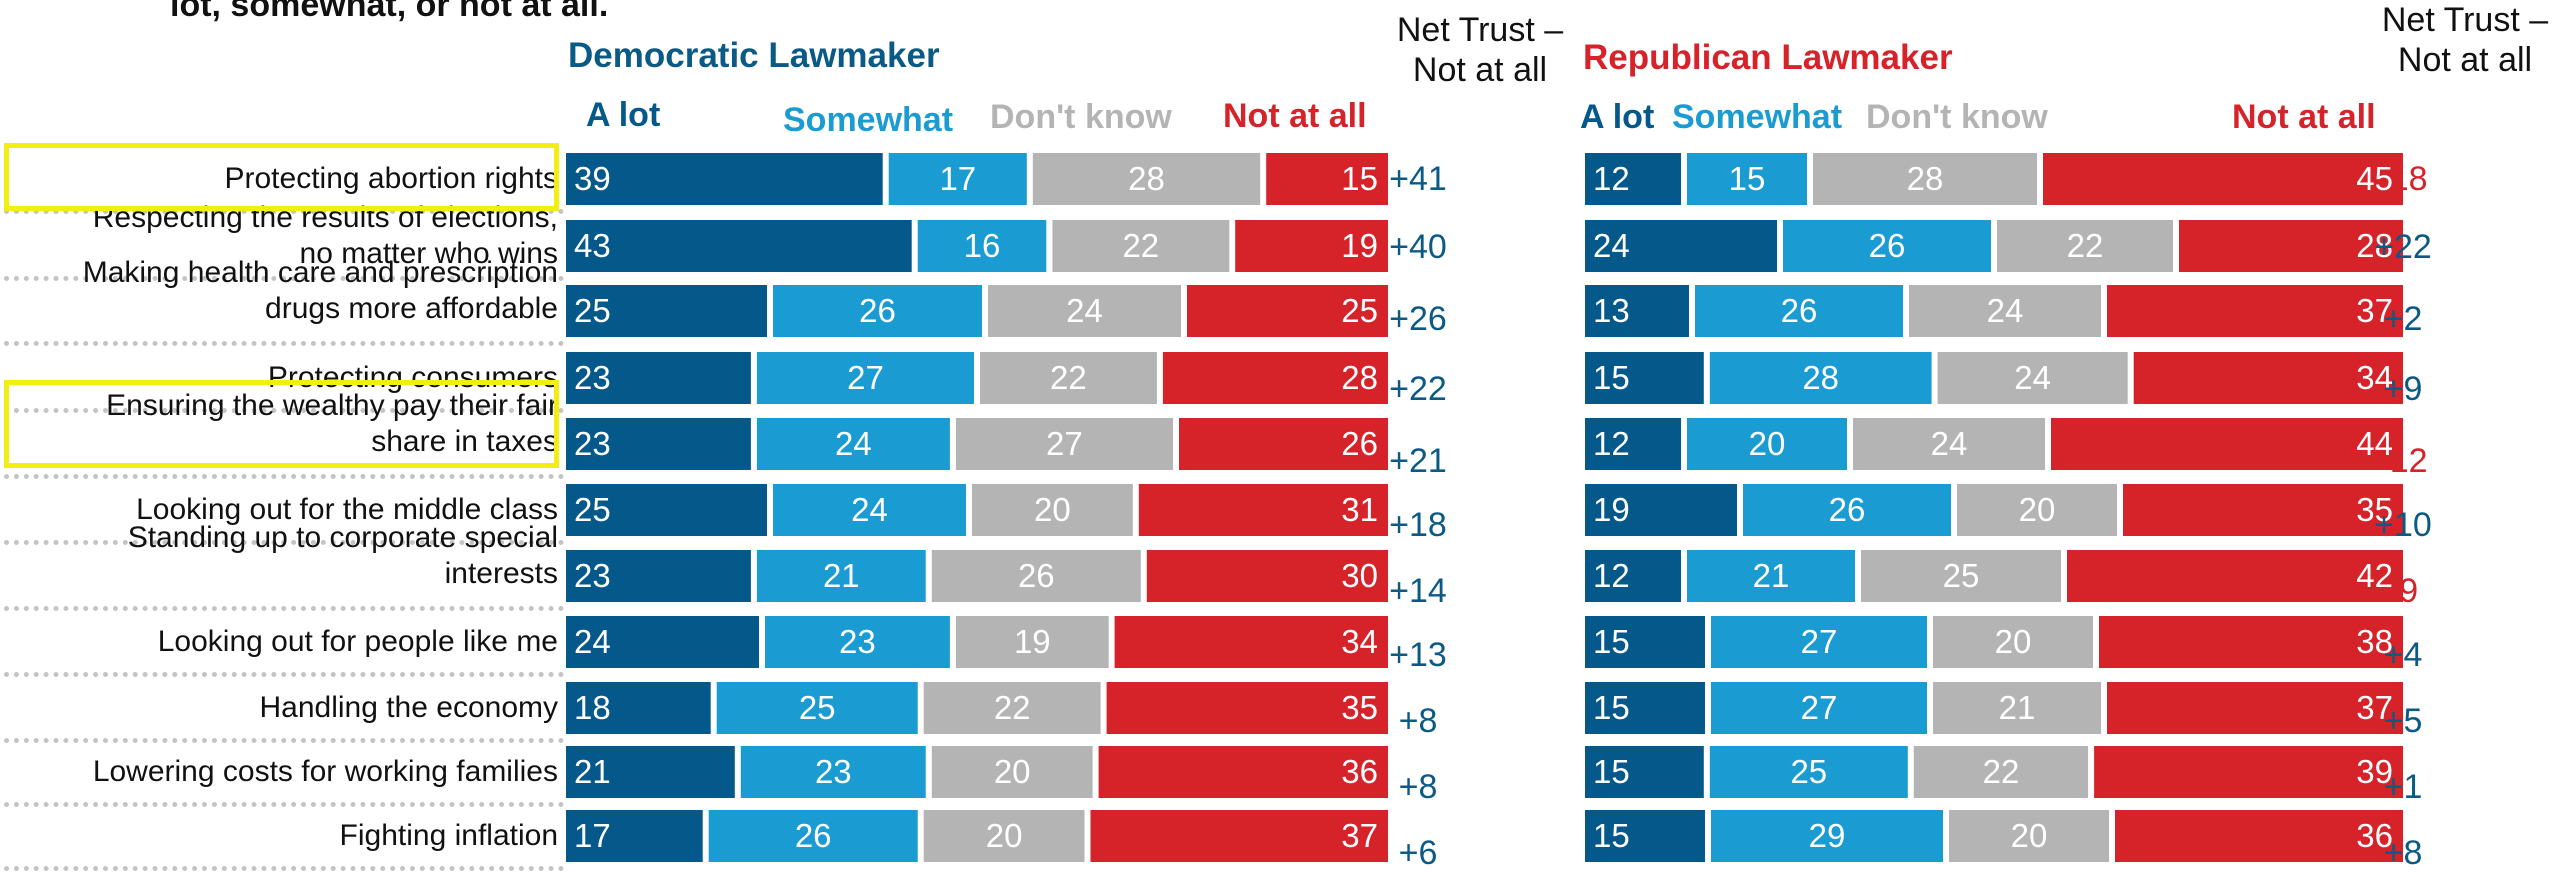 The height and width of the screenshot is (877, 2557). I want to click on rep-label-dont-know-row-3: 24, so click(2032, 377).